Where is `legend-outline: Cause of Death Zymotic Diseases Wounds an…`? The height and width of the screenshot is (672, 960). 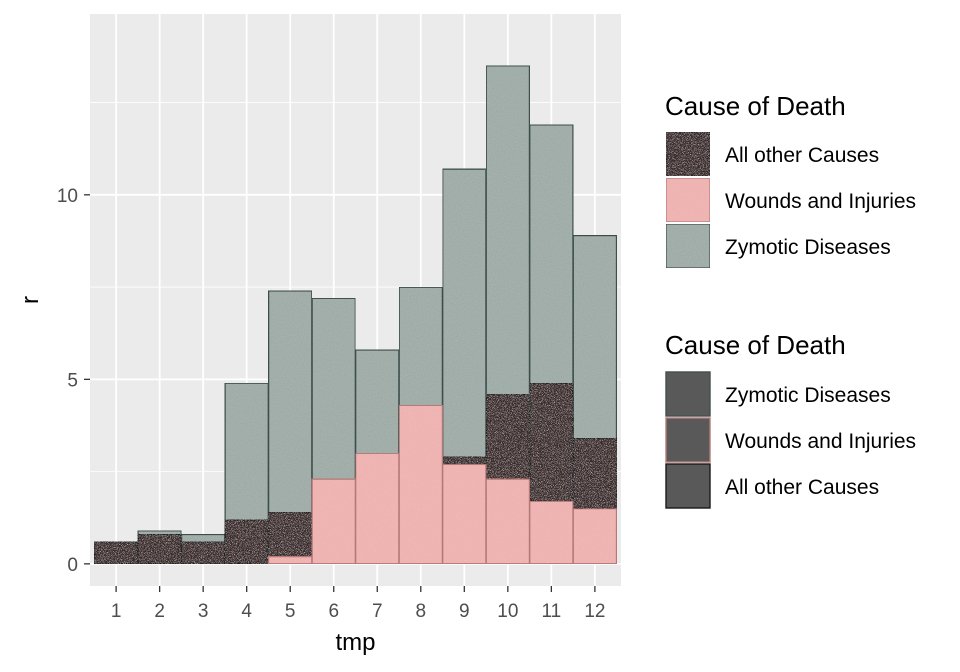
legend-outline: Cause of Death Zymotic Diseases Wounds an… is located at coordinates (790, 419).